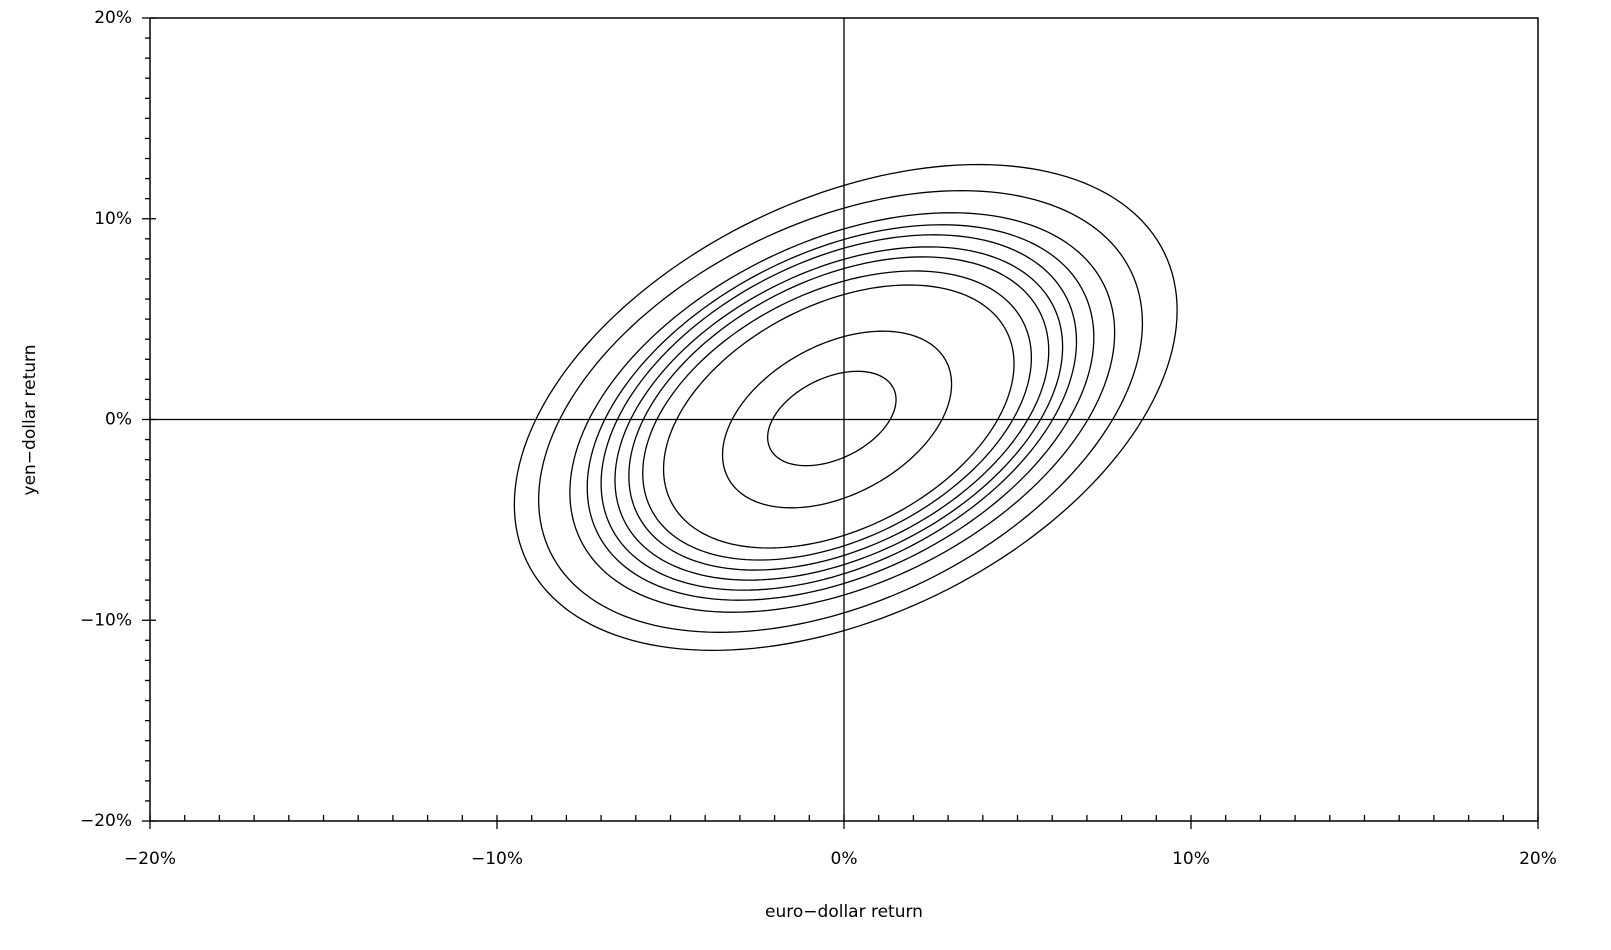  Describe the element at coordinates (113, 18) in the screenshot. I see `y-tick-label: 20%` at that location.